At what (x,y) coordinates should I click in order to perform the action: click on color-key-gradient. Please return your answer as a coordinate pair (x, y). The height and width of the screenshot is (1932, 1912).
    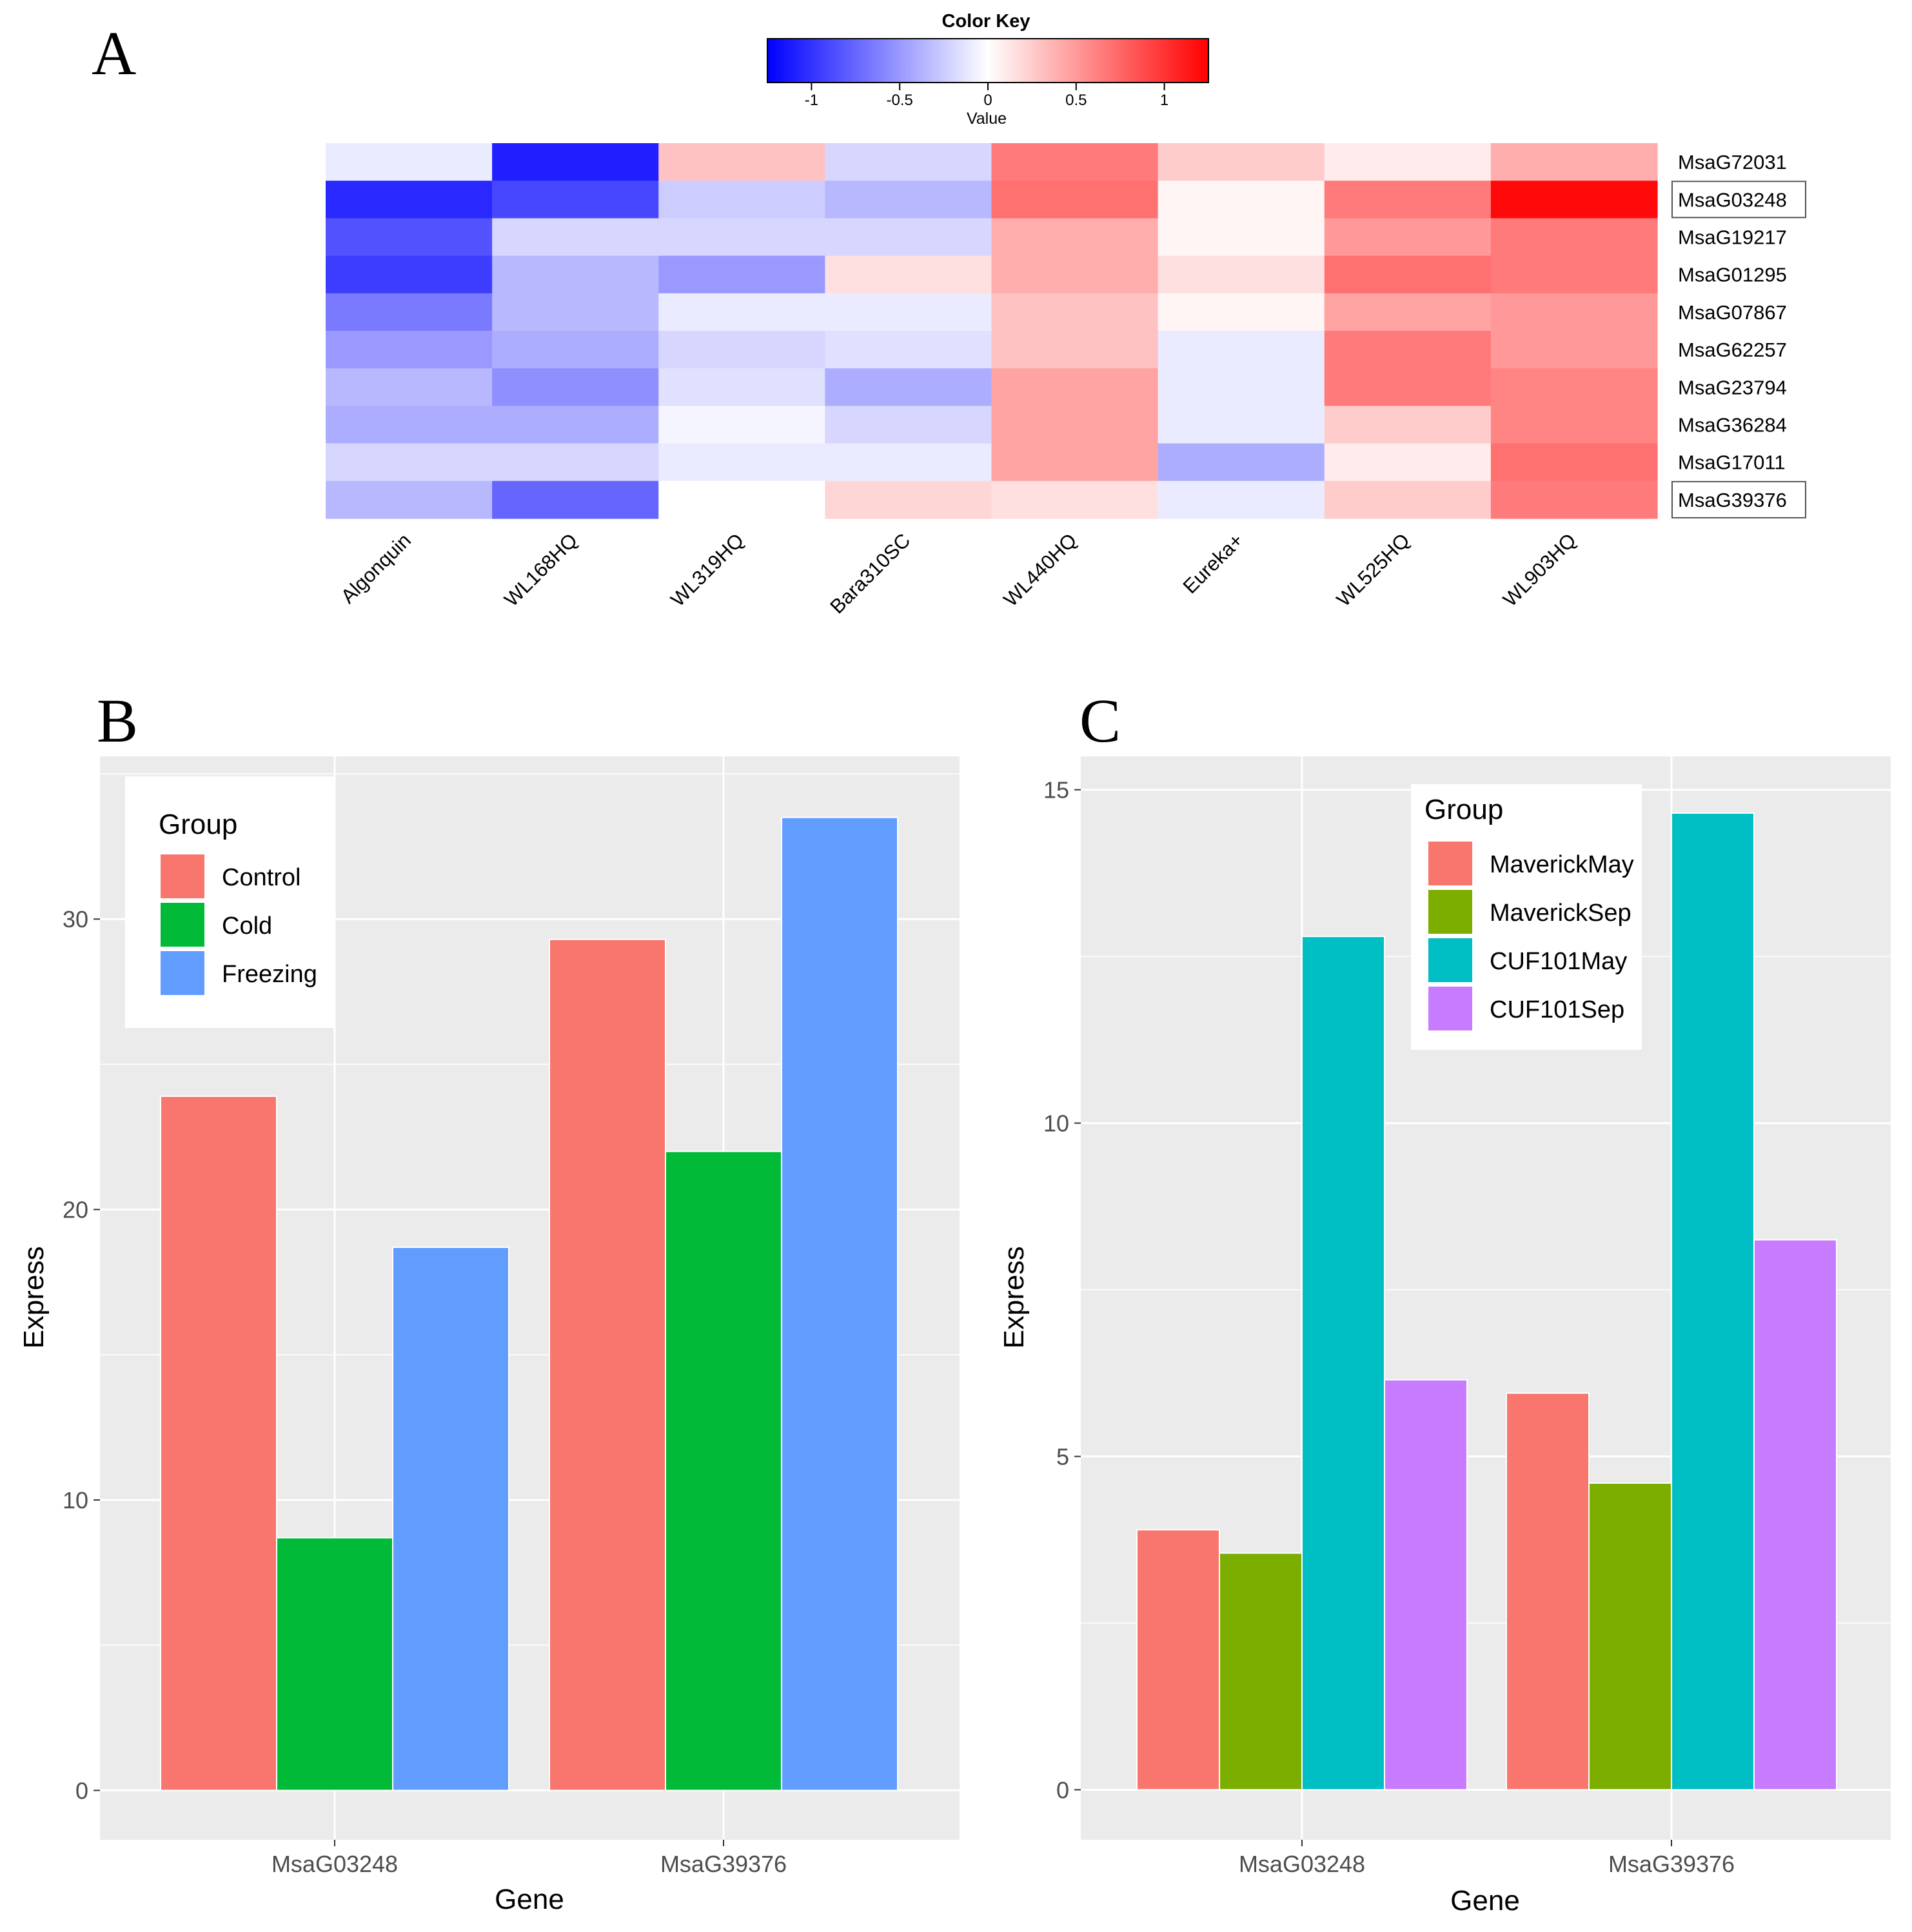
    Looking at the image, I should click on (988, 60).